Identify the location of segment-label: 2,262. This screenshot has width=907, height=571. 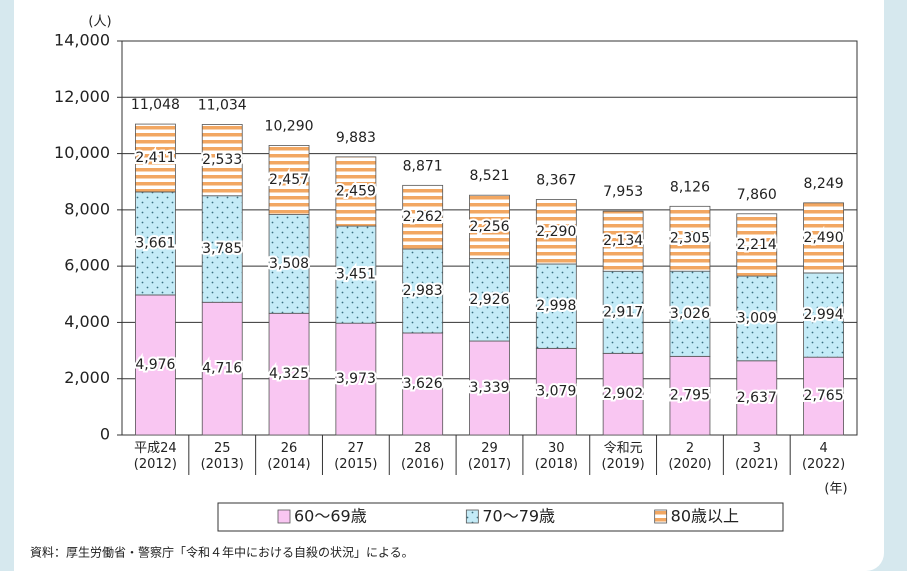
(423, 217).